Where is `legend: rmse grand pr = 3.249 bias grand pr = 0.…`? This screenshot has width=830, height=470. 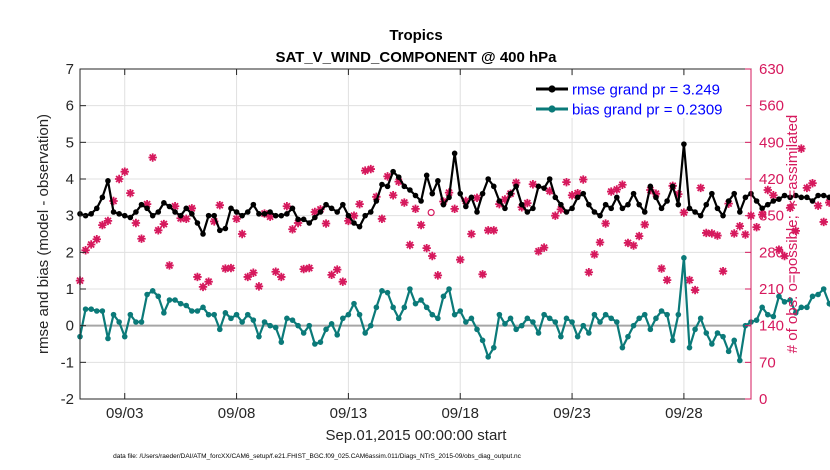 legend: rmse grand pr = 3.249 bias grand pr = 0.… is located at coordinates (639, 97).